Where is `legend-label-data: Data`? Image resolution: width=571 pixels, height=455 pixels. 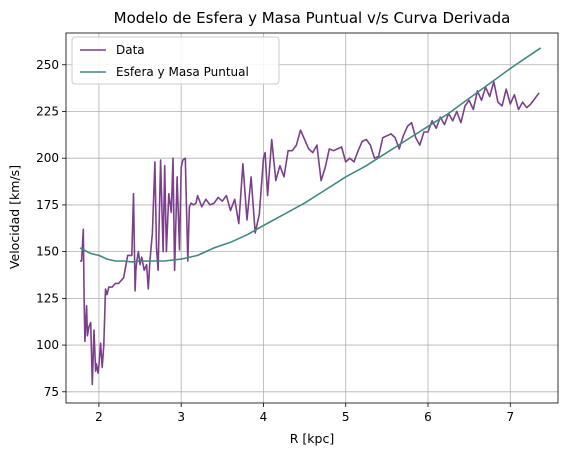 legend-label-data: Data is located at coordinates (130, 50).